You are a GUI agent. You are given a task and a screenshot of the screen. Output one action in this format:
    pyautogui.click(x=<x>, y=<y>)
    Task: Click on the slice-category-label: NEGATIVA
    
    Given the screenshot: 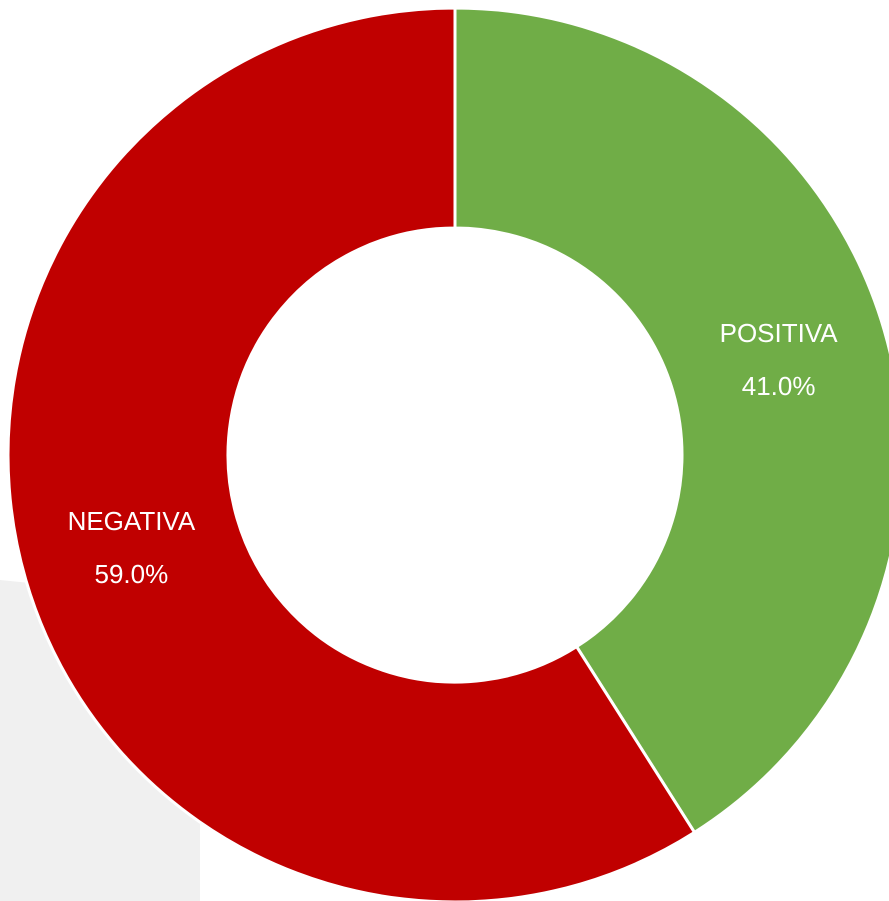 What is the action you would take?
    pyautogui.click(x=132, y=521)
    